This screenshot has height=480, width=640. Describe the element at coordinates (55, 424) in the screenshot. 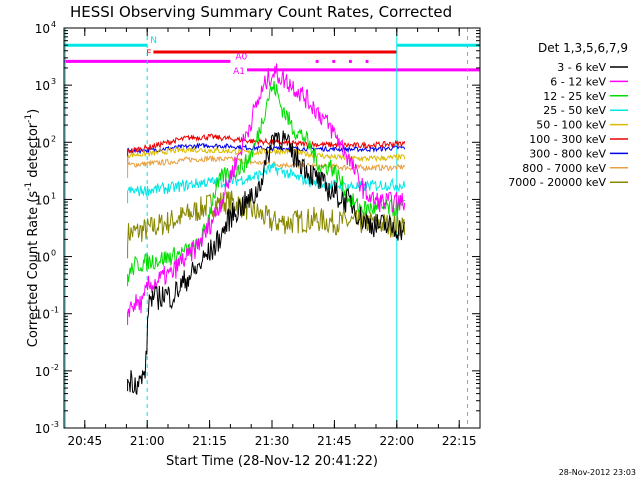

I see `y-tick-exponent: -3` at that location.